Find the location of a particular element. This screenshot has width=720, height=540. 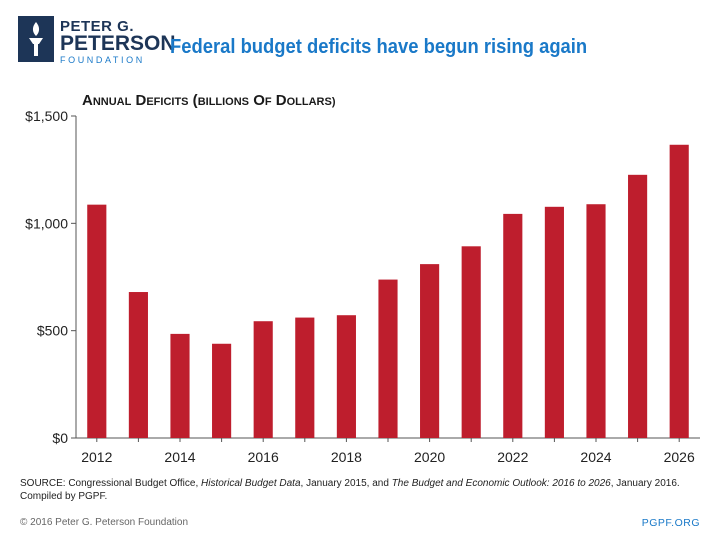

bar-2024 is located at coordinates (596, 321).